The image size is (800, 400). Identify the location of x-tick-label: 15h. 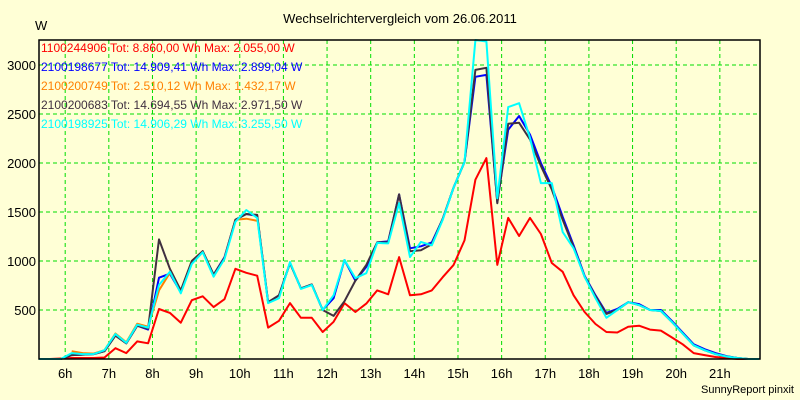
(458, 373).